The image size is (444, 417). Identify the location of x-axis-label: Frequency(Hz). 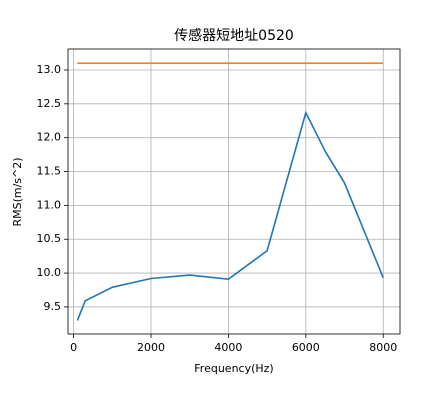
(233, 368).